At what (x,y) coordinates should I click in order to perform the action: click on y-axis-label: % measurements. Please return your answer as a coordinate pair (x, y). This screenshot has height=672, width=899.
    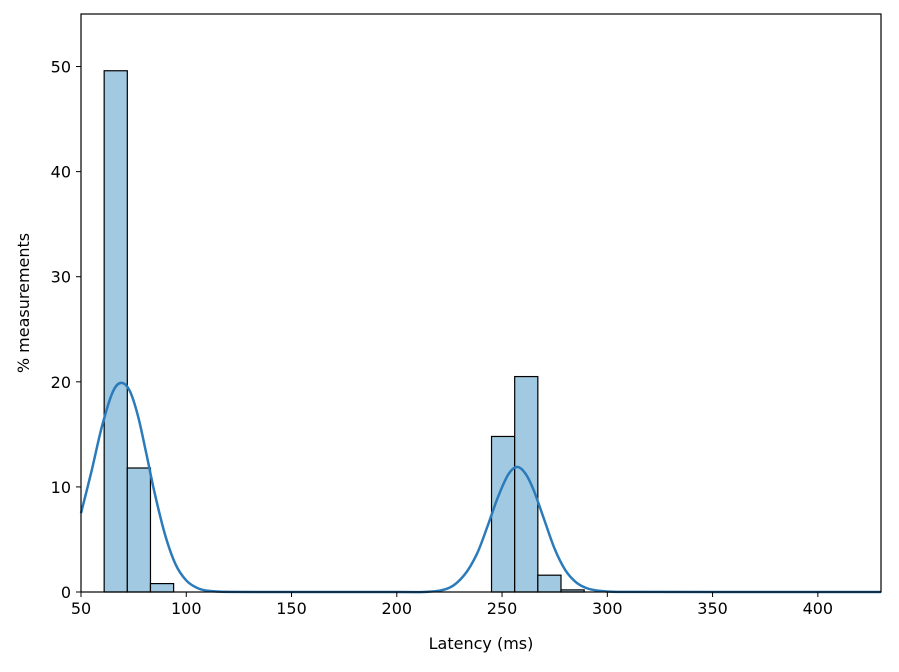
    Looking at the image, I should click on (23, 303).